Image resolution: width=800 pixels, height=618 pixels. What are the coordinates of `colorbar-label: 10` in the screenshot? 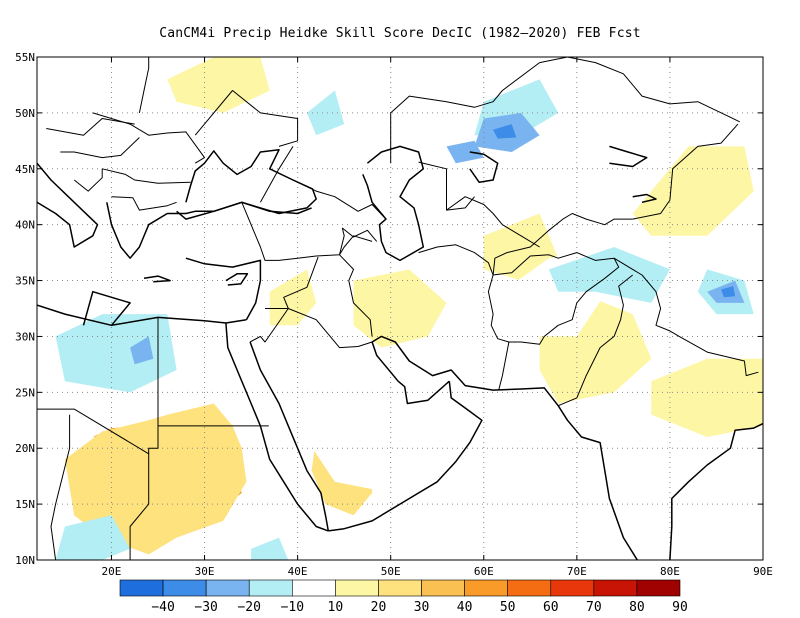 It's located at (336, 607).